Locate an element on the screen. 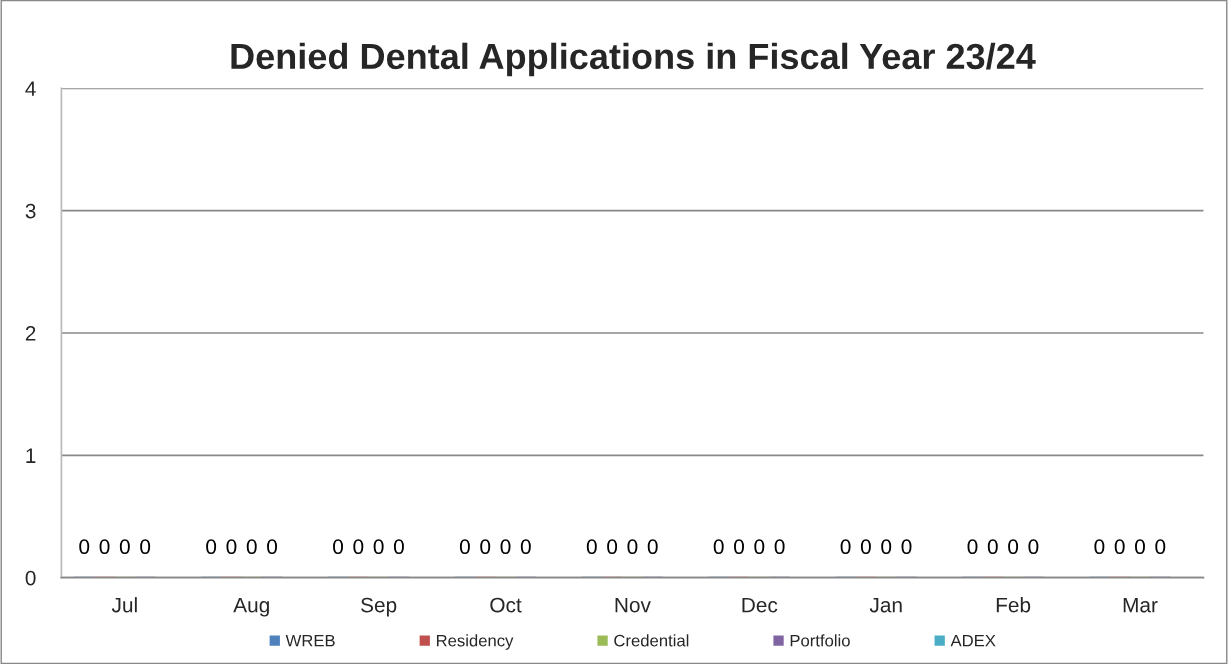 Image resolution: width=1228 pixels, height=664 pixels. x-tick-label: Oct is located at coordinates (506, 605).